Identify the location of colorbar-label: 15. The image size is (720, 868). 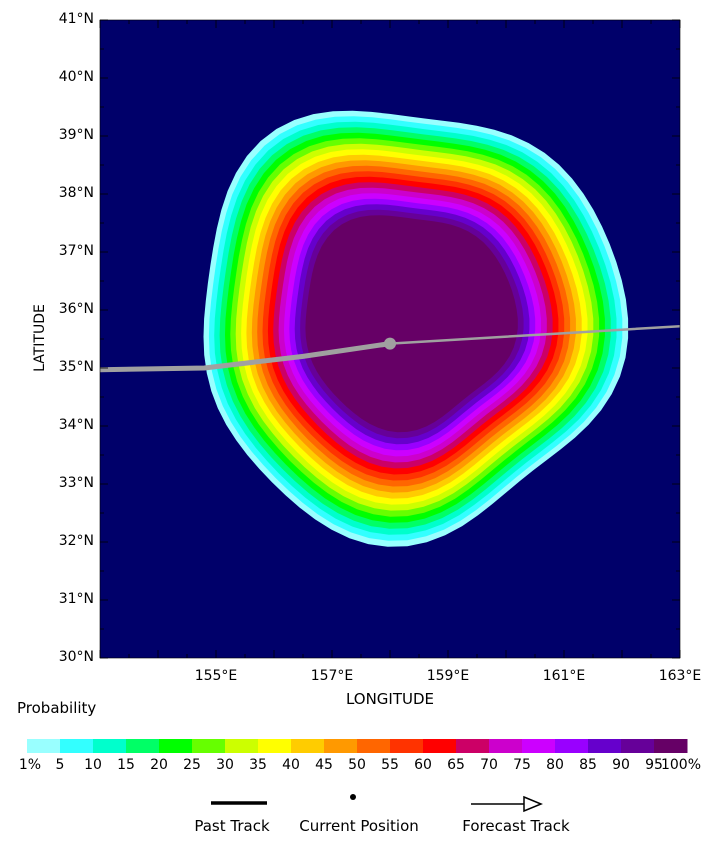
(126, 765).